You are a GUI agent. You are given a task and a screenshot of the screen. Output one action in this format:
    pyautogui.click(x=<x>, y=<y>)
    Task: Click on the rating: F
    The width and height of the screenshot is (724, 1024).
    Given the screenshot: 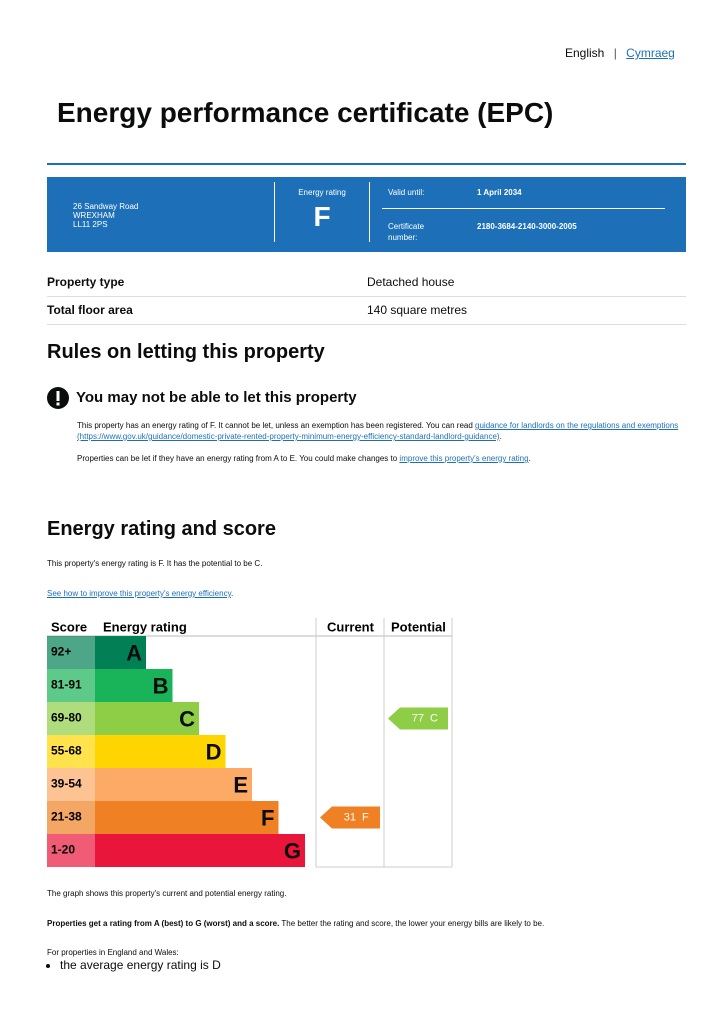 What is the action you would take?
    pyautogui.click(x=322, y=216)
    